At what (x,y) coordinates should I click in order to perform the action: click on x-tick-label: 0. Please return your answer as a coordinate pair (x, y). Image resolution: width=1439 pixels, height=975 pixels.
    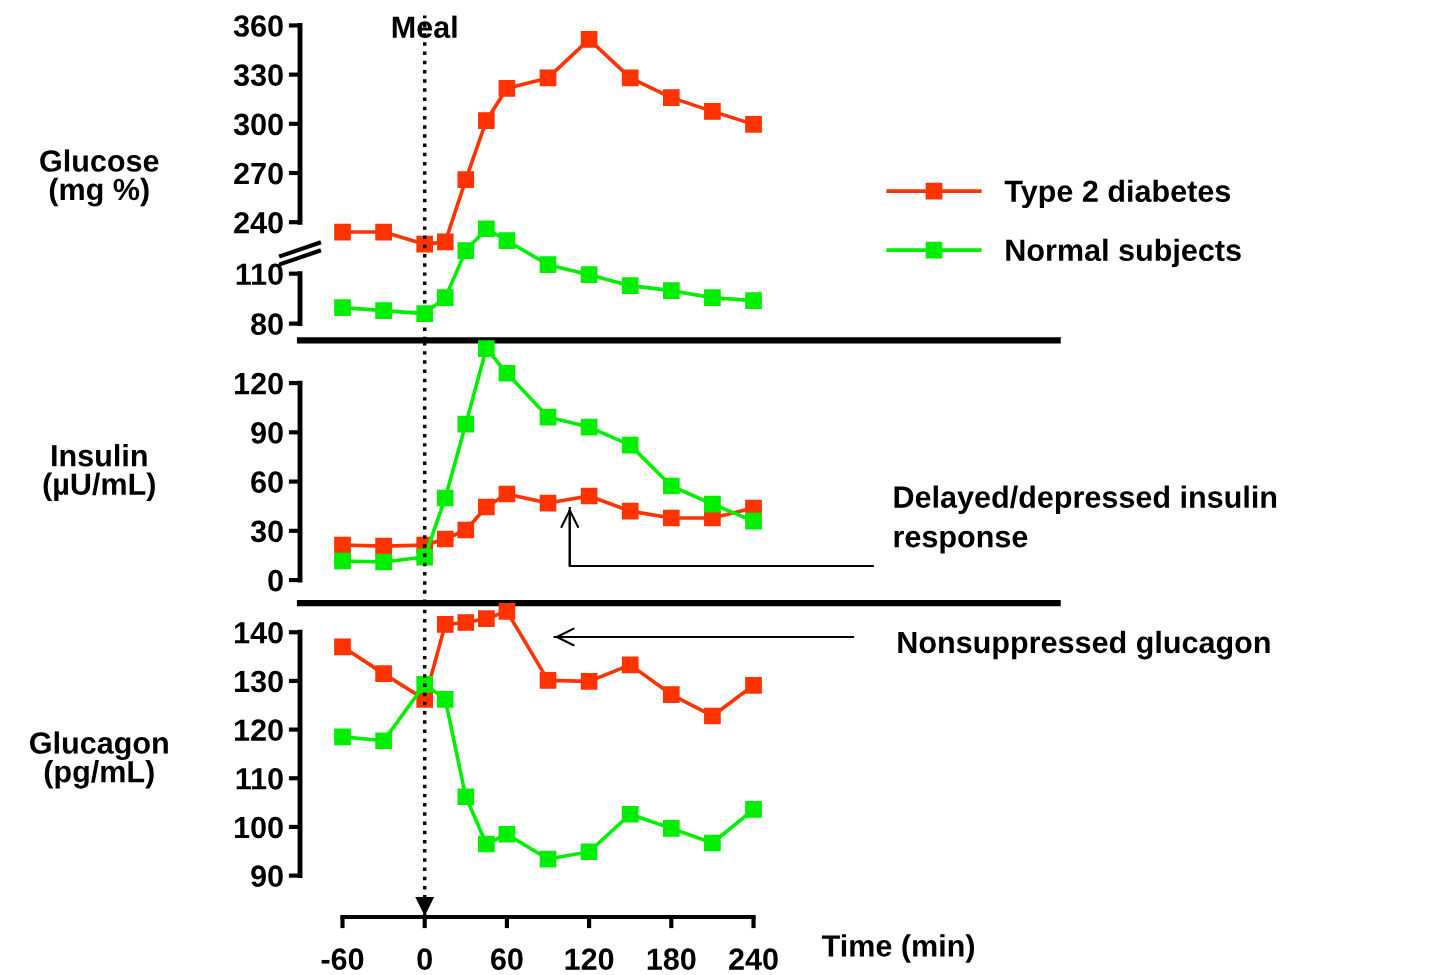
    Looking at the image, I should click on (424, 959).